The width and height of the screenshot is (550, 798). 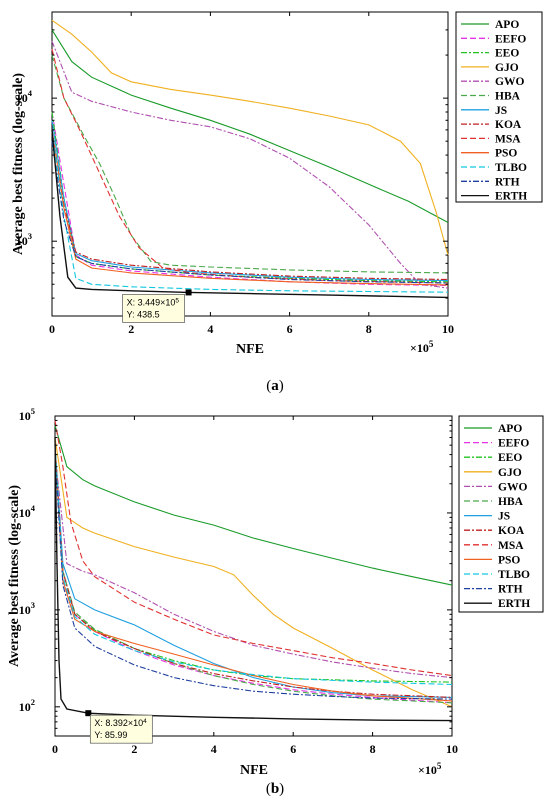 I want to click on datatip-y-text: Y: 85.99, so click(x=110, y=735).